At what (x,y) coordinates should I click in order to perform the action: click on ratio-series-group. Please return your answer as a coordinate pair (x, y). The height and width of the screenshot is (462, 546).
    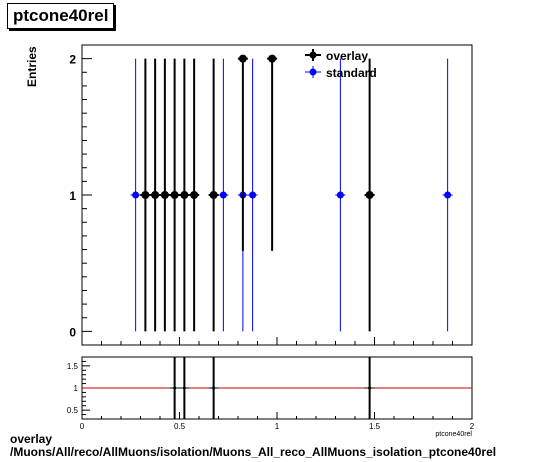
    Looking at the image, I should click on (277, 388).